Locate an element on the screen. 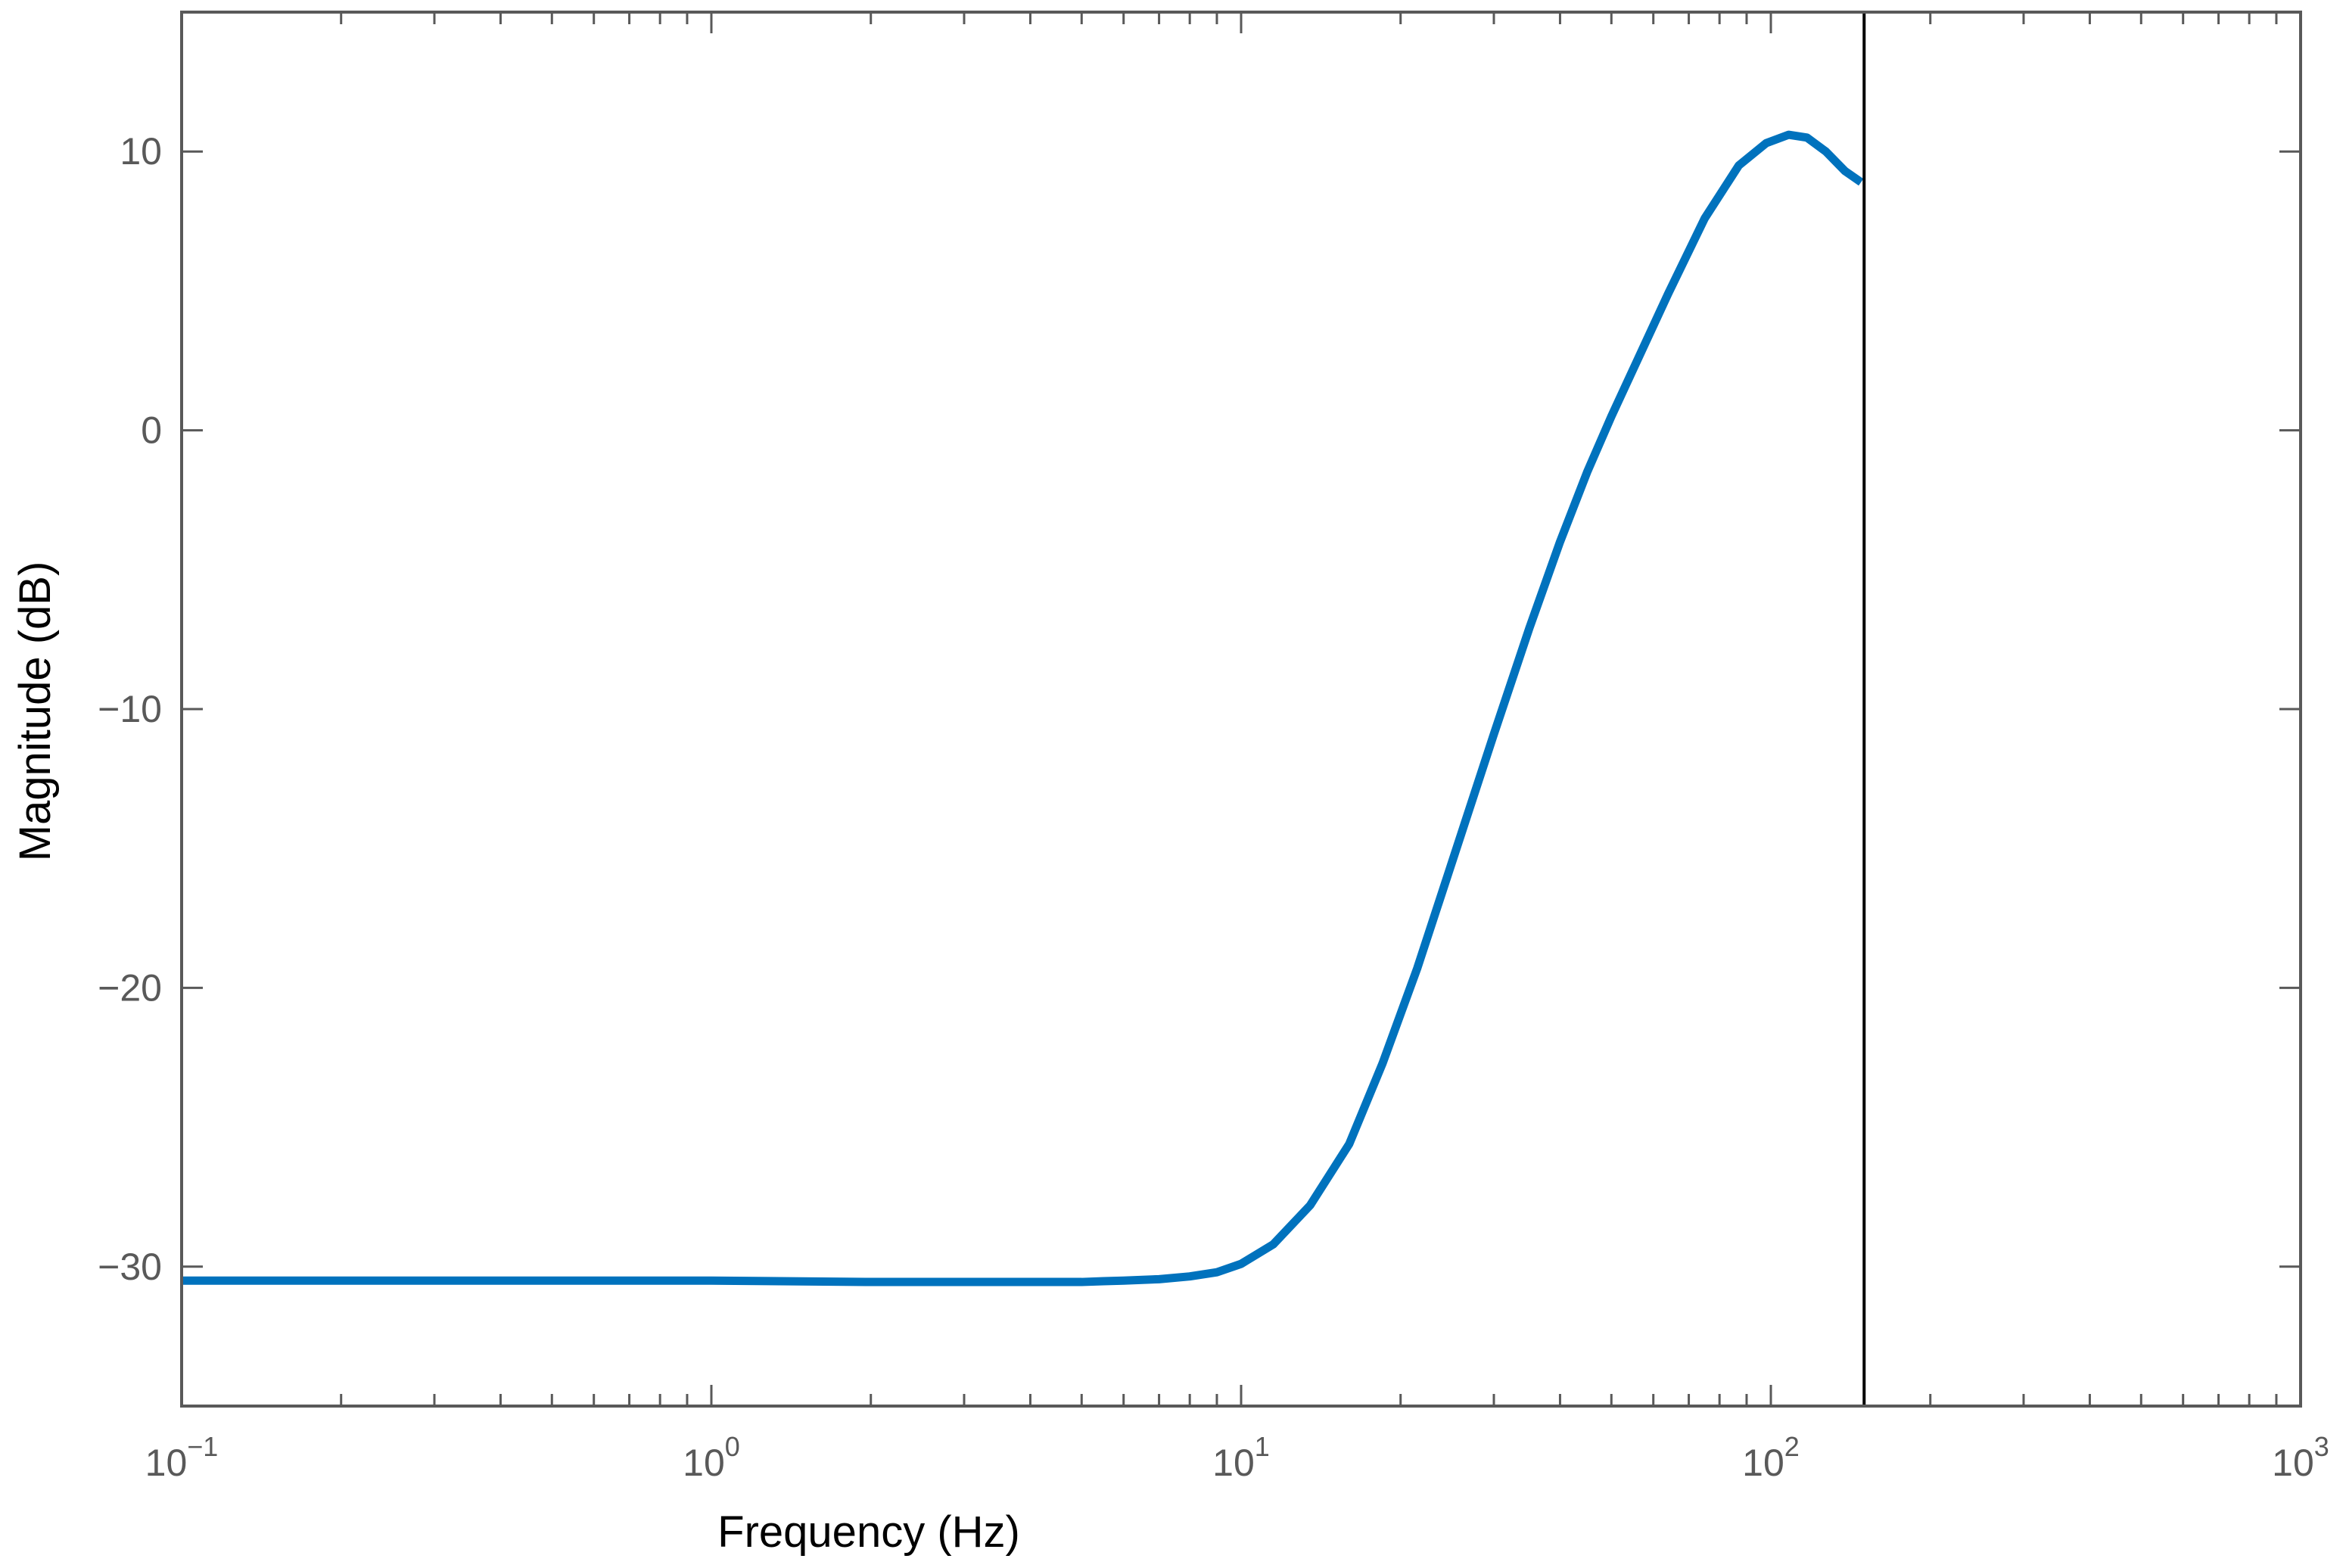 The image size is (2346, 1568). x-tick-label: 10² is located at coordinates (1771, 1457).